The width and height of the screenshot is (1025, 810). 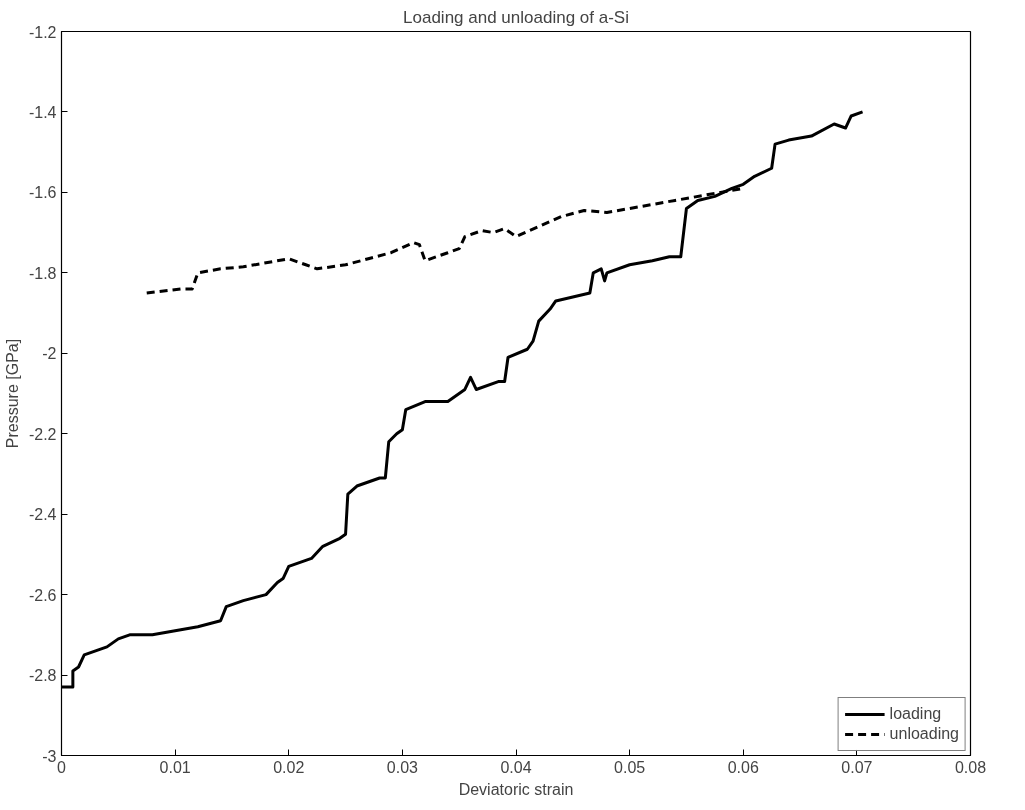 What do you see at coordinates (42, 595) in the screenshot?
I see `y-tick-label: -2.6` at bounding box center [42, 595].